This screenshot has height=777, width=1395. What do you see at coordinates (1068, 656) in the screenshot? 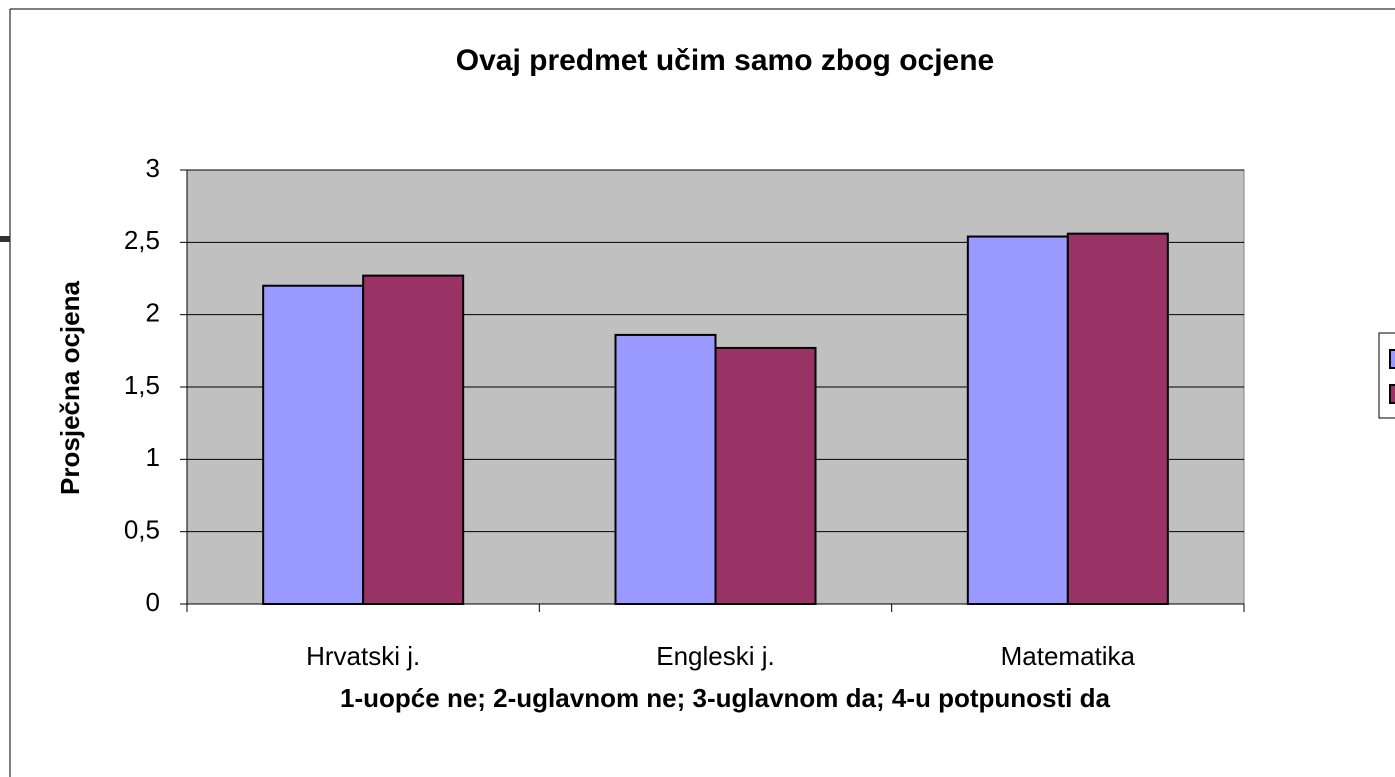
I see `x-tick-label: Matematika` at bounding box center [1068, 656].